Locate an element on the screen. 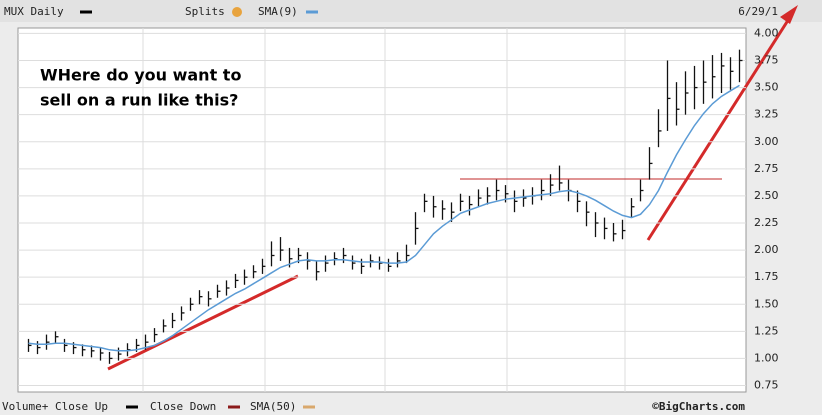 The image size is (822, 415). y-tick-label: 1.25 is located at coordinates (766, 330).